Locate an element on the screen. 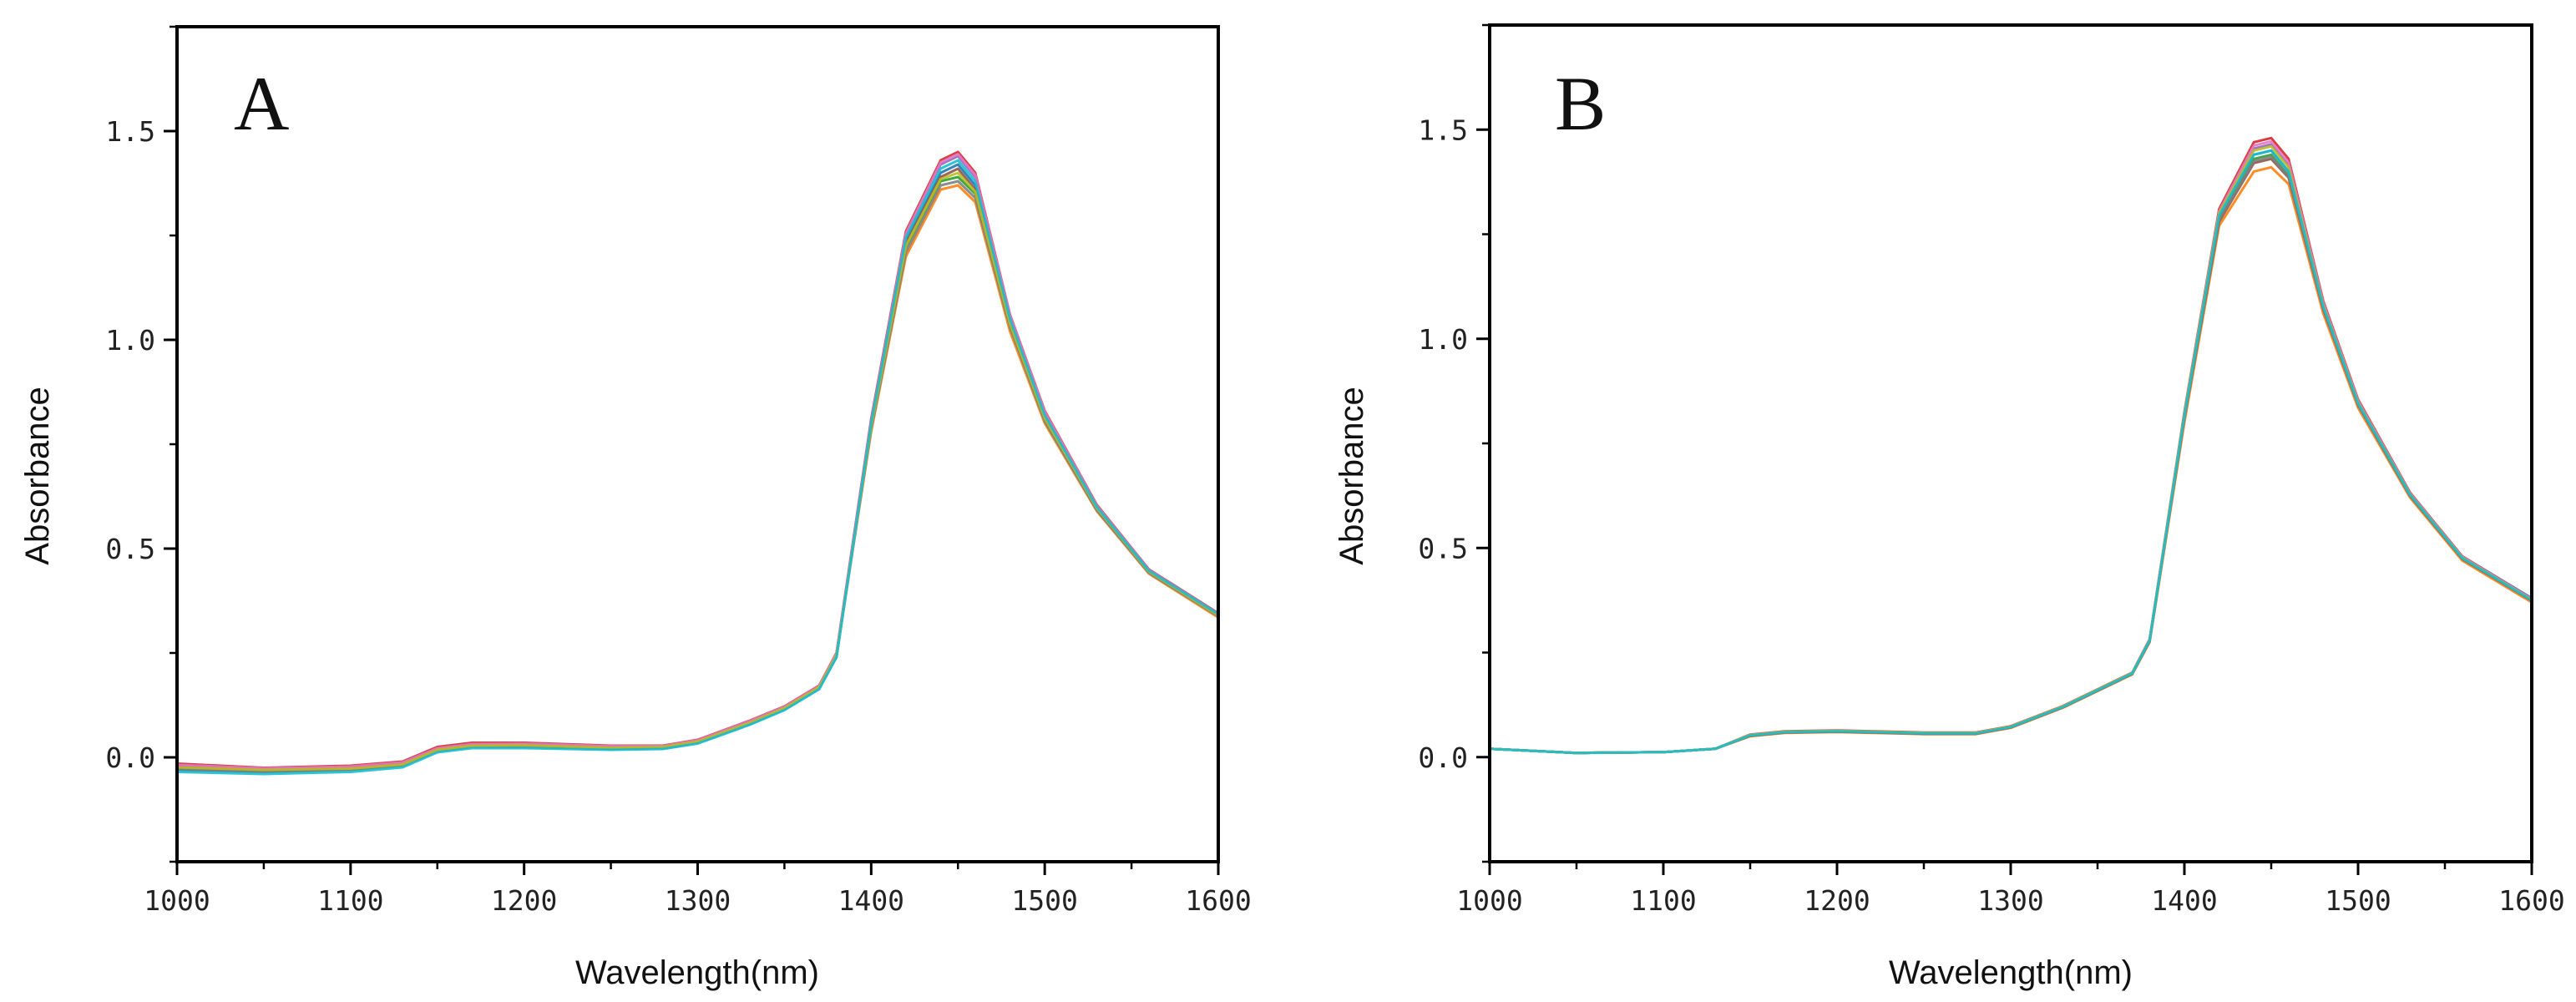 This screenshot has width=2576, height=1002. x-tick-label-b: 1400 is located at coordinates (2184, 900).